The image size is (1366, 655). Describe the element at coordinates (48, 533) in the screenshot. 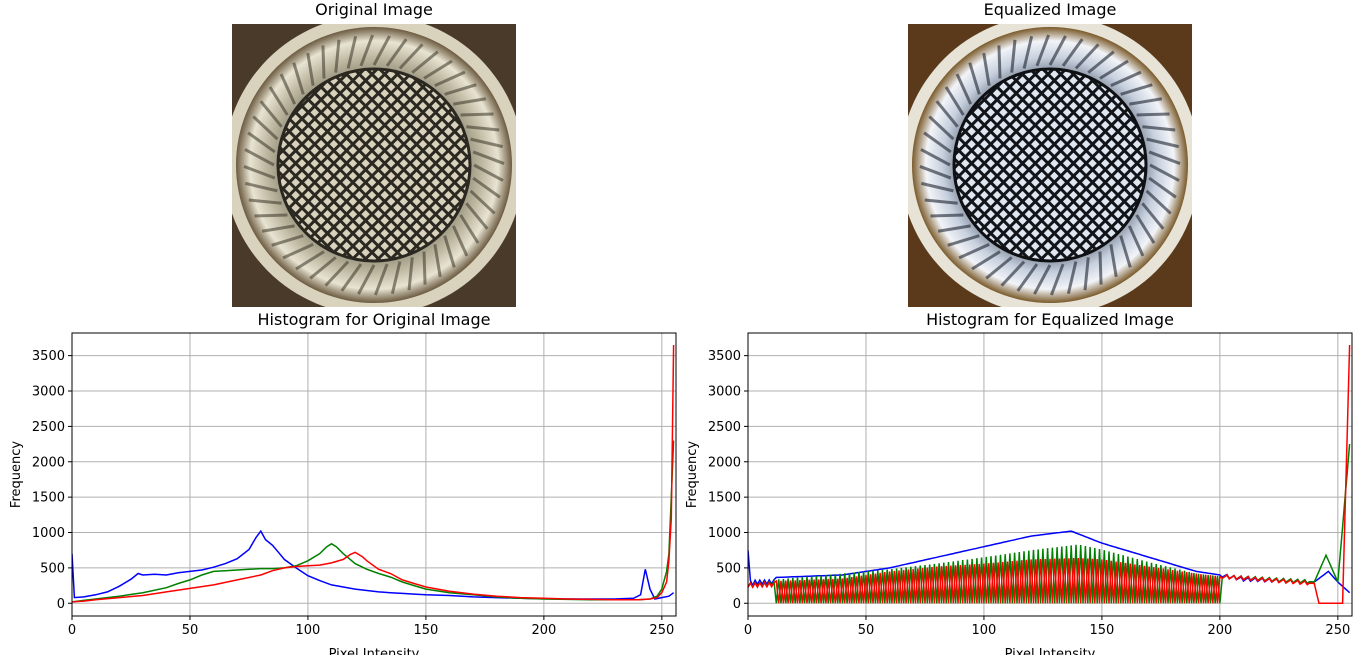

I see `y-tick-label: 1000` at that location.